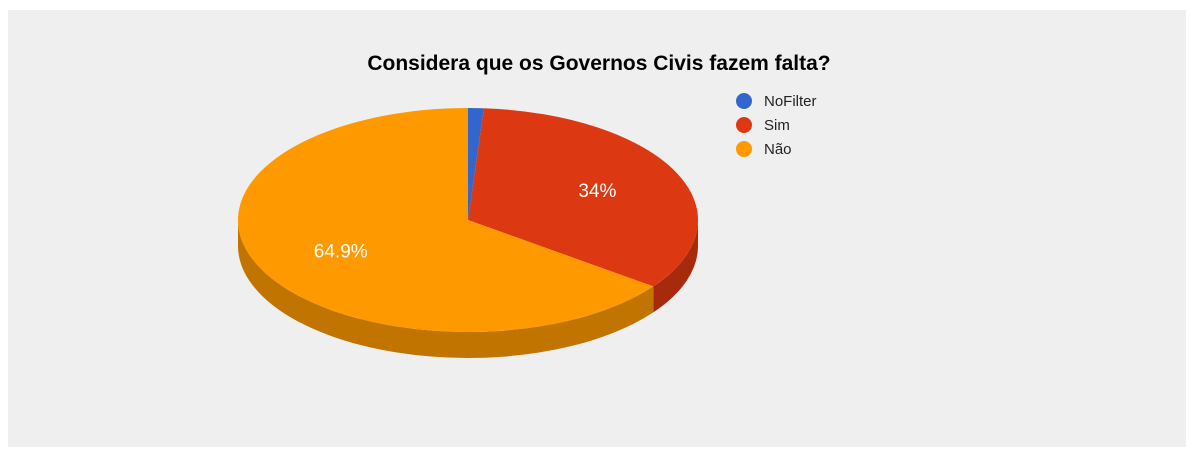  I want to click on slice-nofilter, so click(476, 164).